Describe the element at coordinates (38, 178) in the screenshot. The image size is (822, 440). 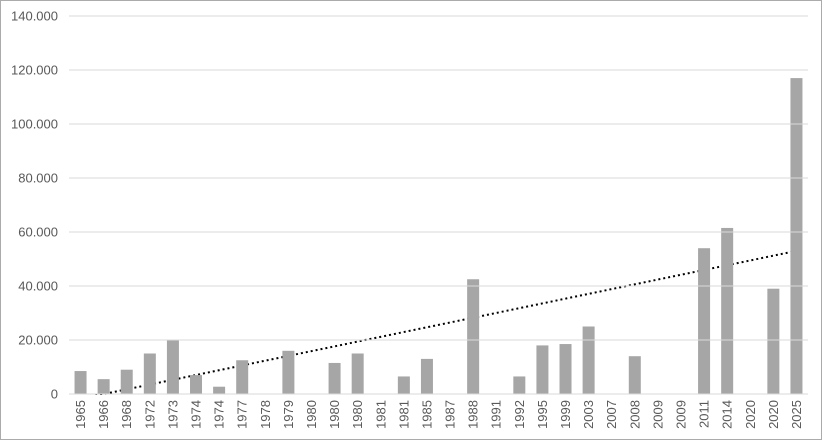
I see `y-tick-label: 80.000` at that location.